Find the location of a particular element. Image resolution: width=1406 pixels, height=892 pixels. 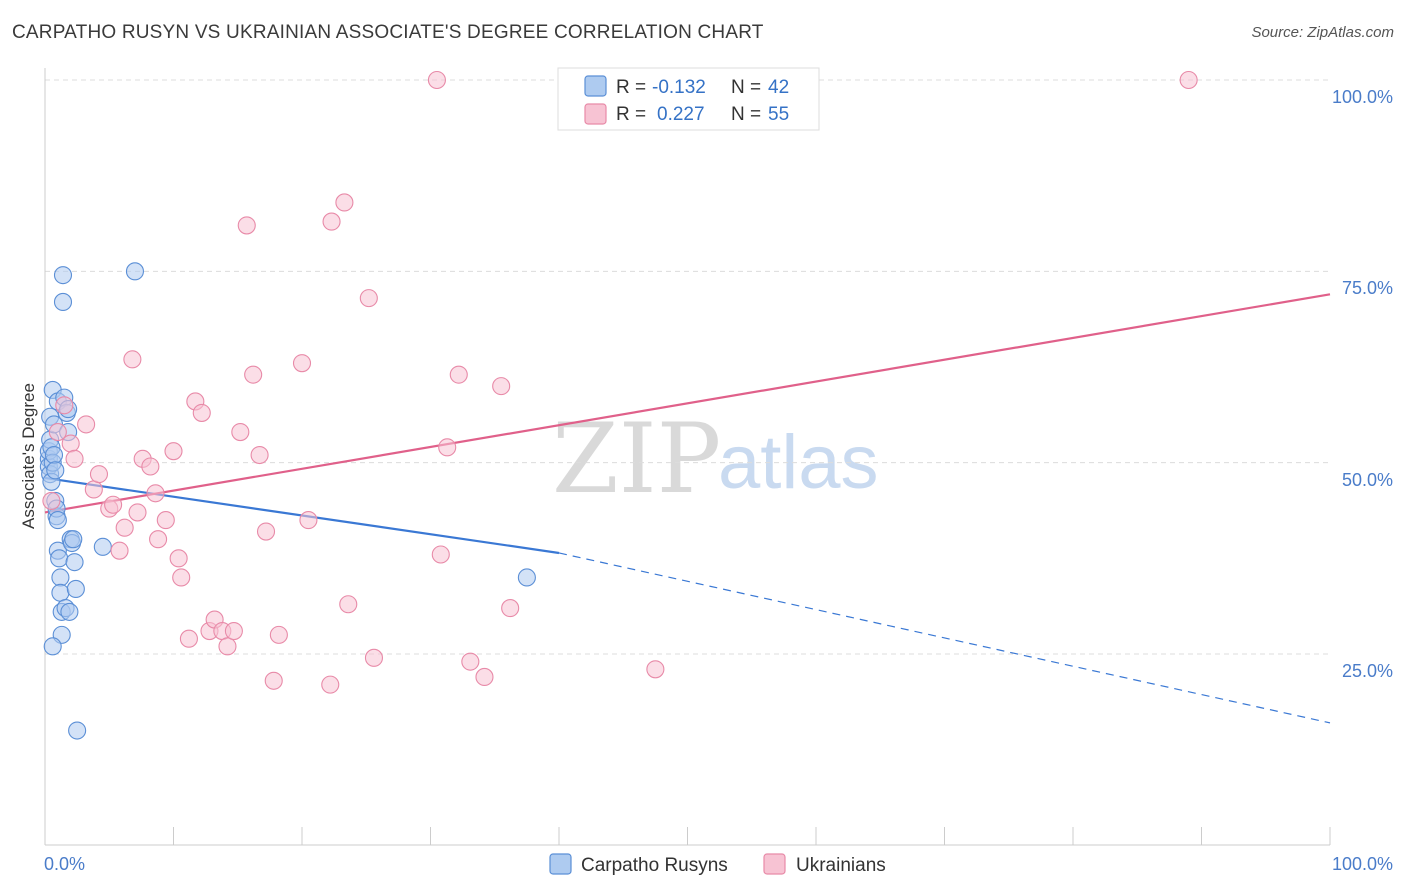

legend-r-label-1: R = is located at coordinates (631, 87).